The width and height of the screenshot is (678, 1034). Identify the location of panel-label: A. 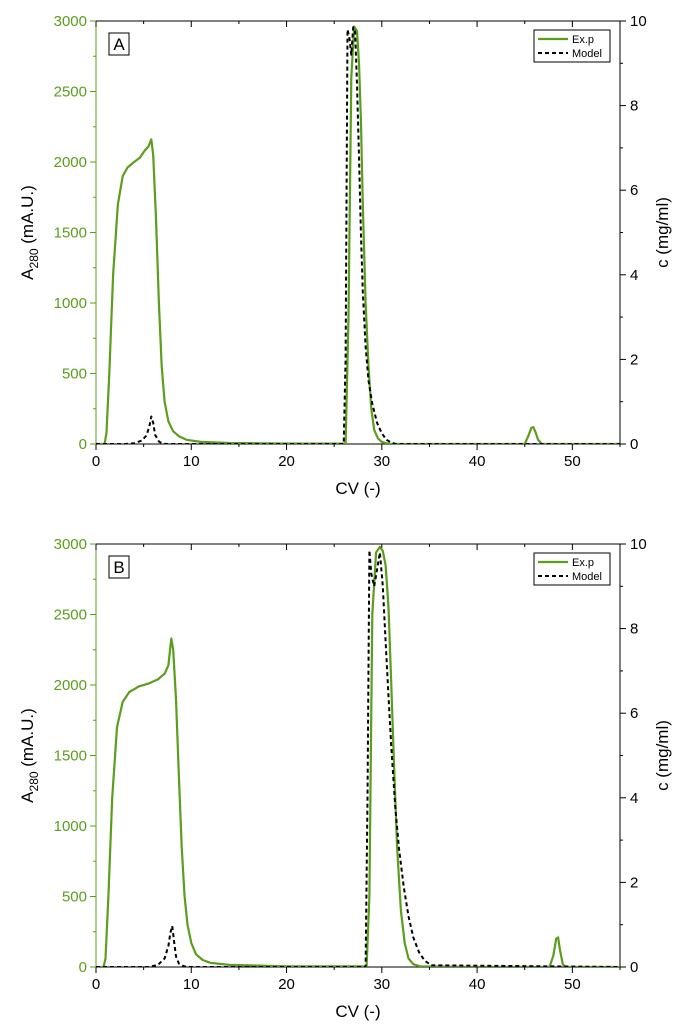
(119, 44).